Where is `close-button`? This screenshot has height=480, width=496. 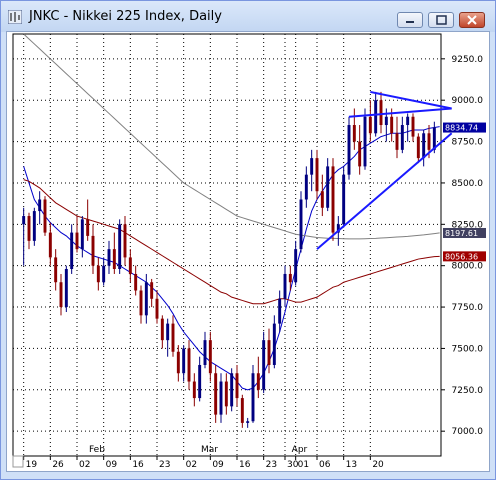 close-button is located at coordinates (472, 20).